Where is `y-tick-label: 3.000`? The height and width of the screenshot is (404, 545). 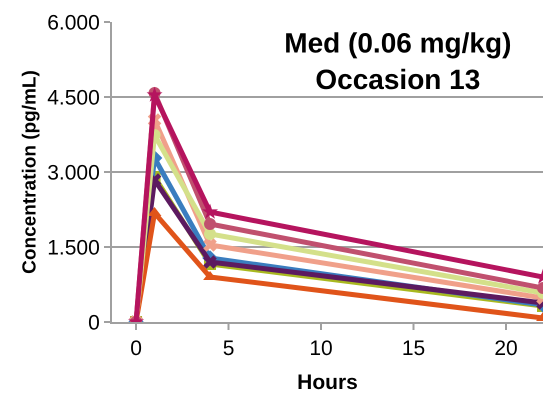 y-tick-label: 3.000 is located at coordinates (73, 172).